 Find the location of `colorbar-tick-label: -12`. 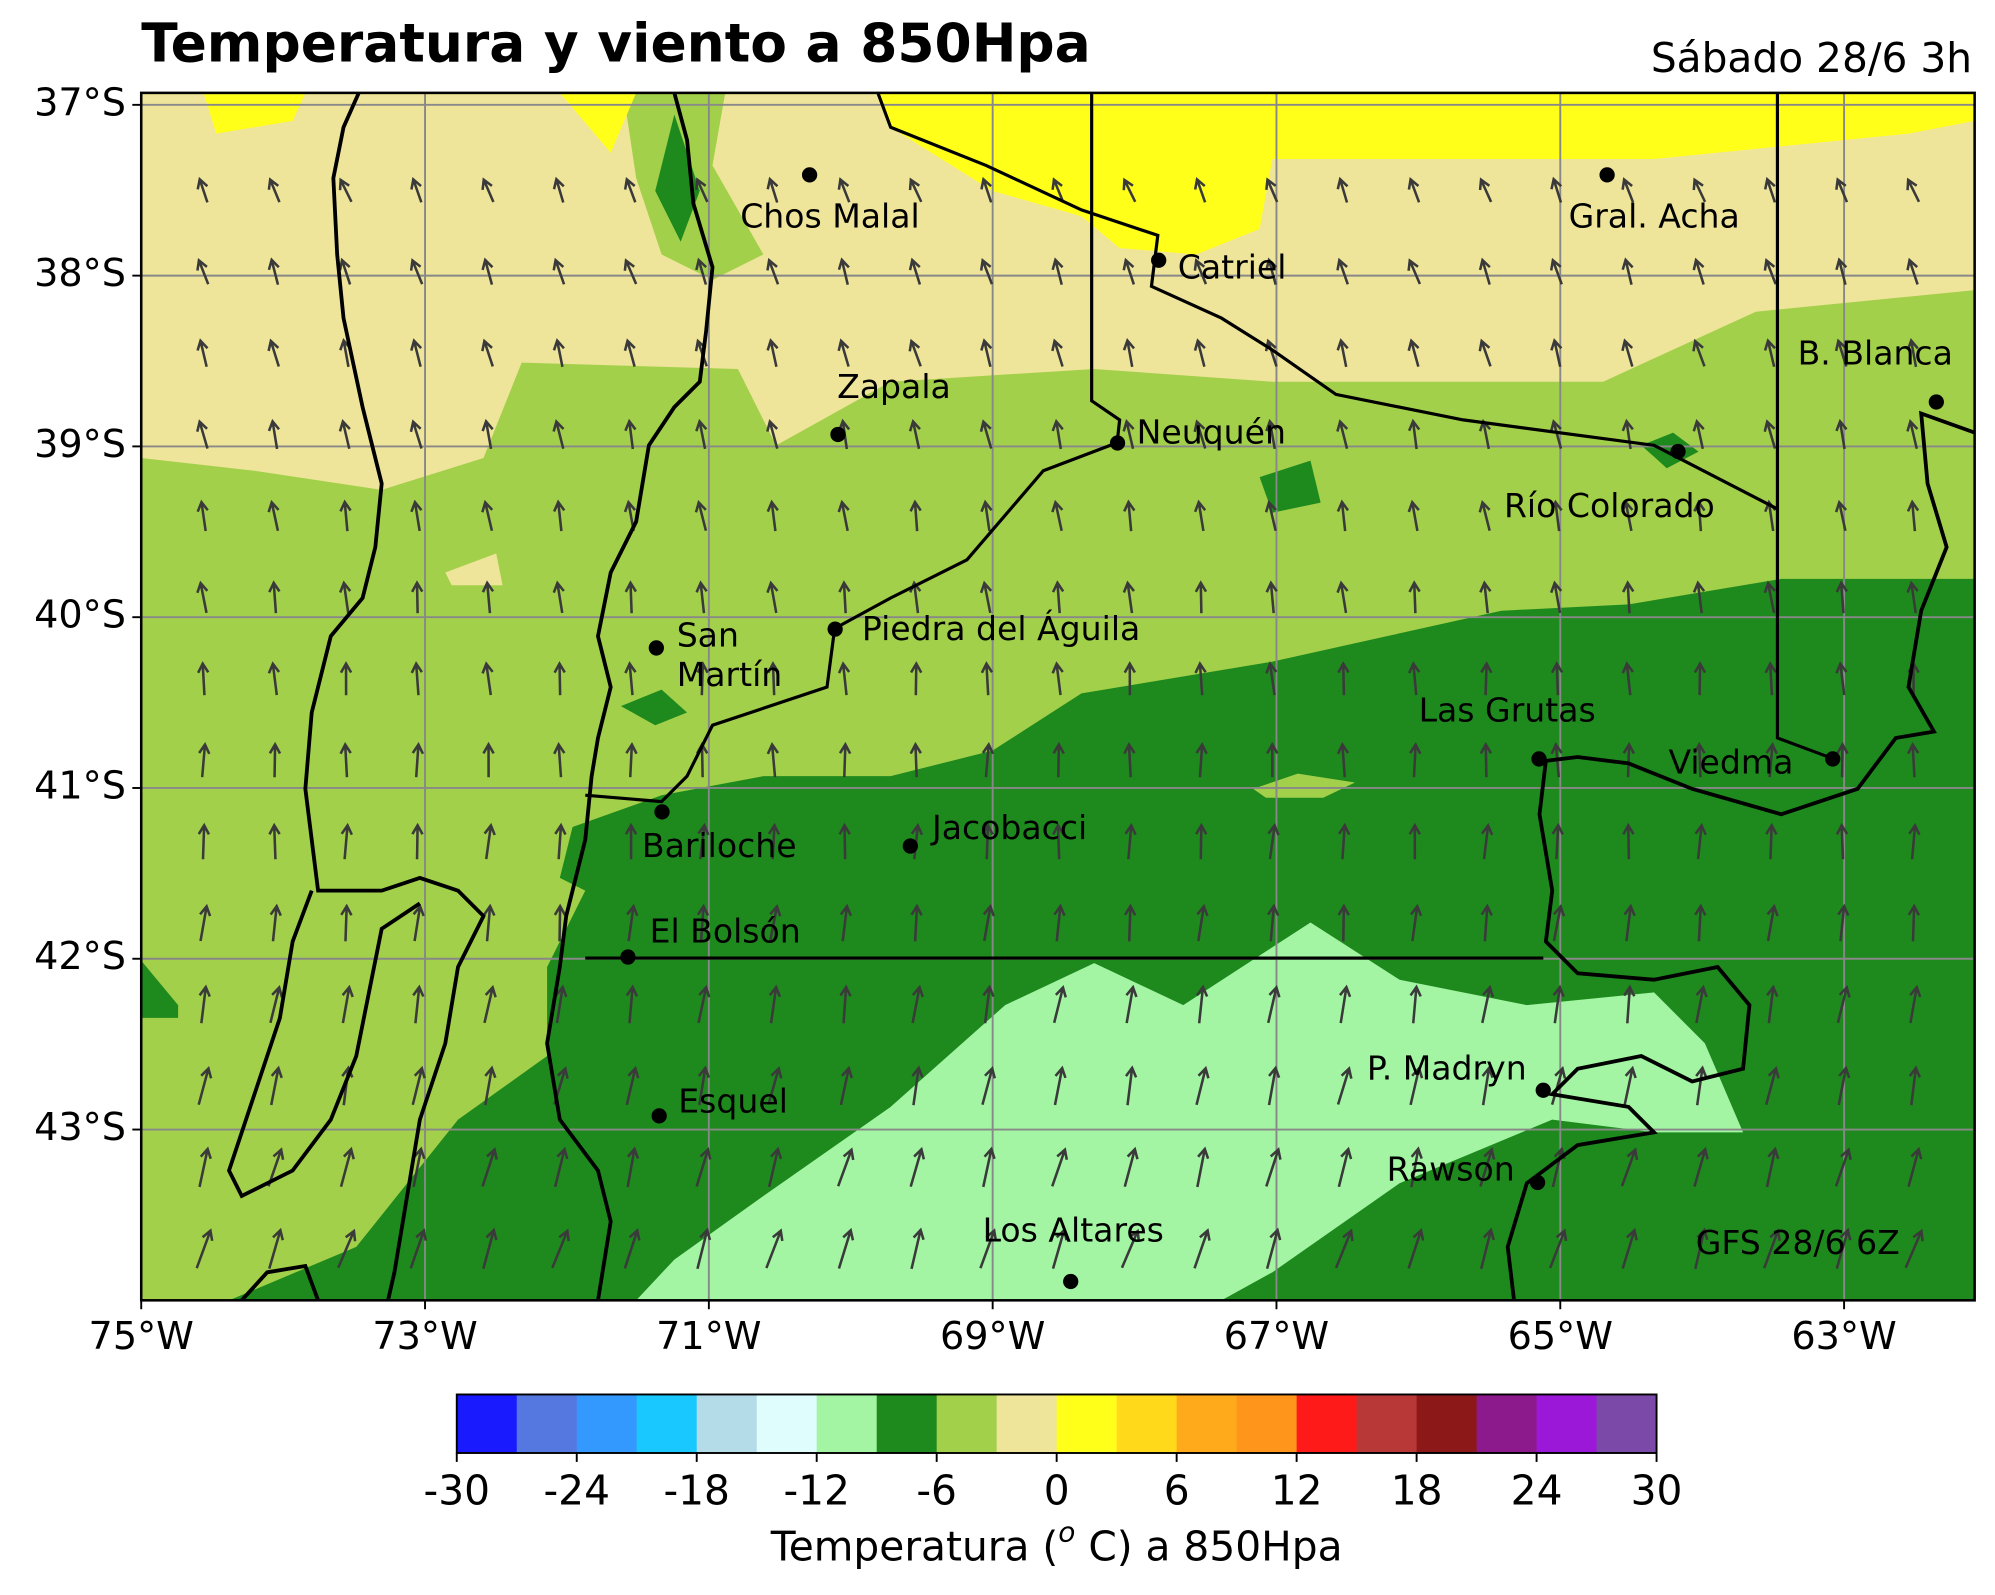

colorbar-tick-label: -12 is located at coordinates (816, 1491).